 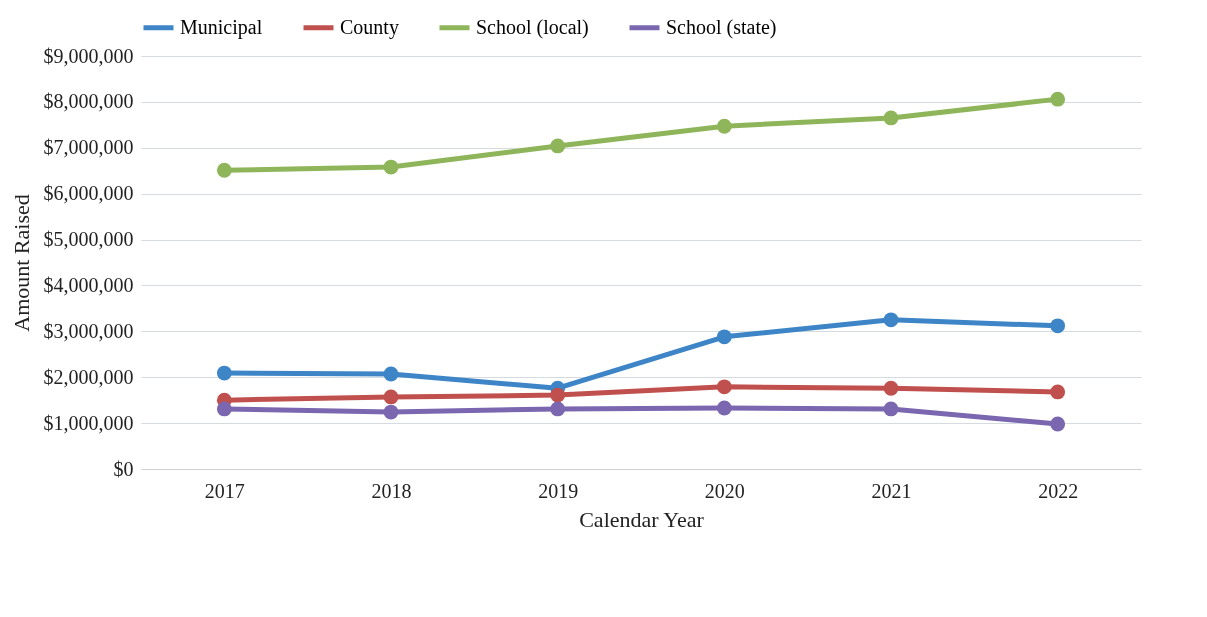 What do you see at coordinates (721, 27) in the screenshot?
I see `legend-label: School (state)` at bounding box center [721, 27].